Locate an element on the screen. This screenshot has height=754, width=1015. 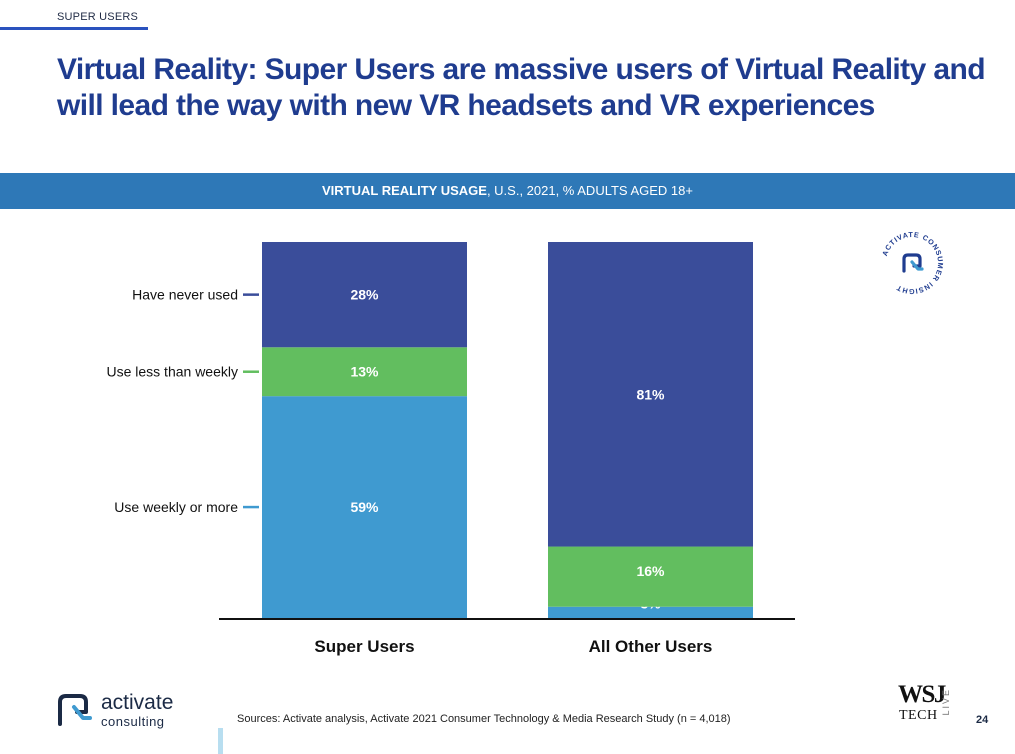
data-label-super-users-use-less-than-weekly: 13% is located at coordinates (364, 372).